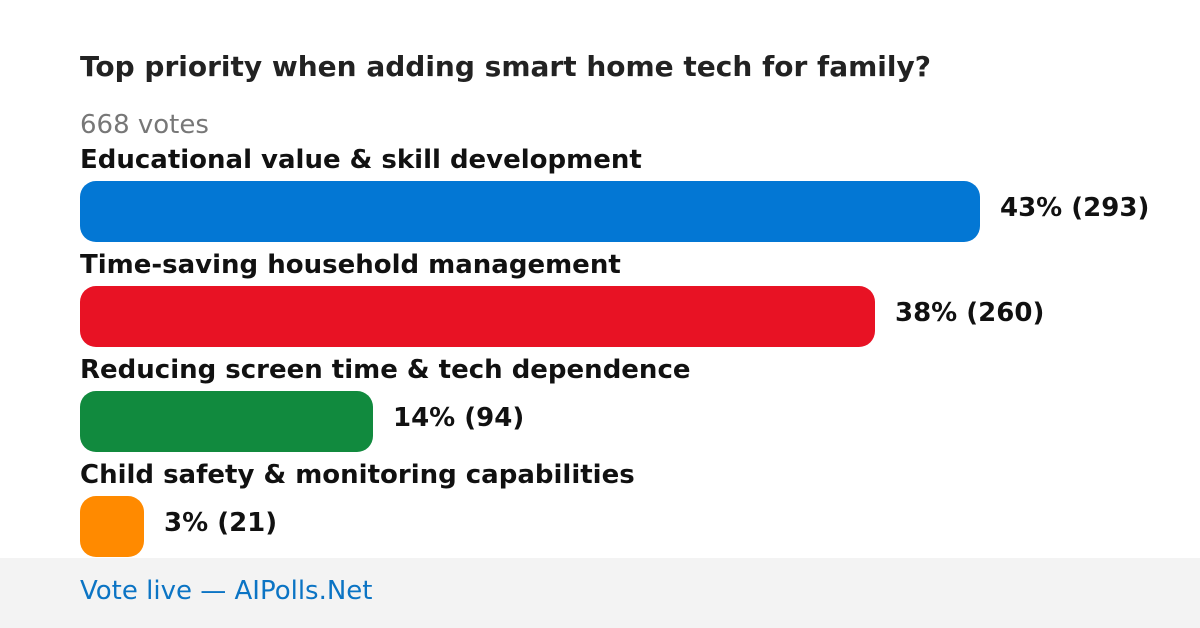 This screenshot has width=1200, height=628. What do you see at coordinates (459, 418) in the screenshot?
I see `result-value: 14% (94)` at bounding box center [459, 418].